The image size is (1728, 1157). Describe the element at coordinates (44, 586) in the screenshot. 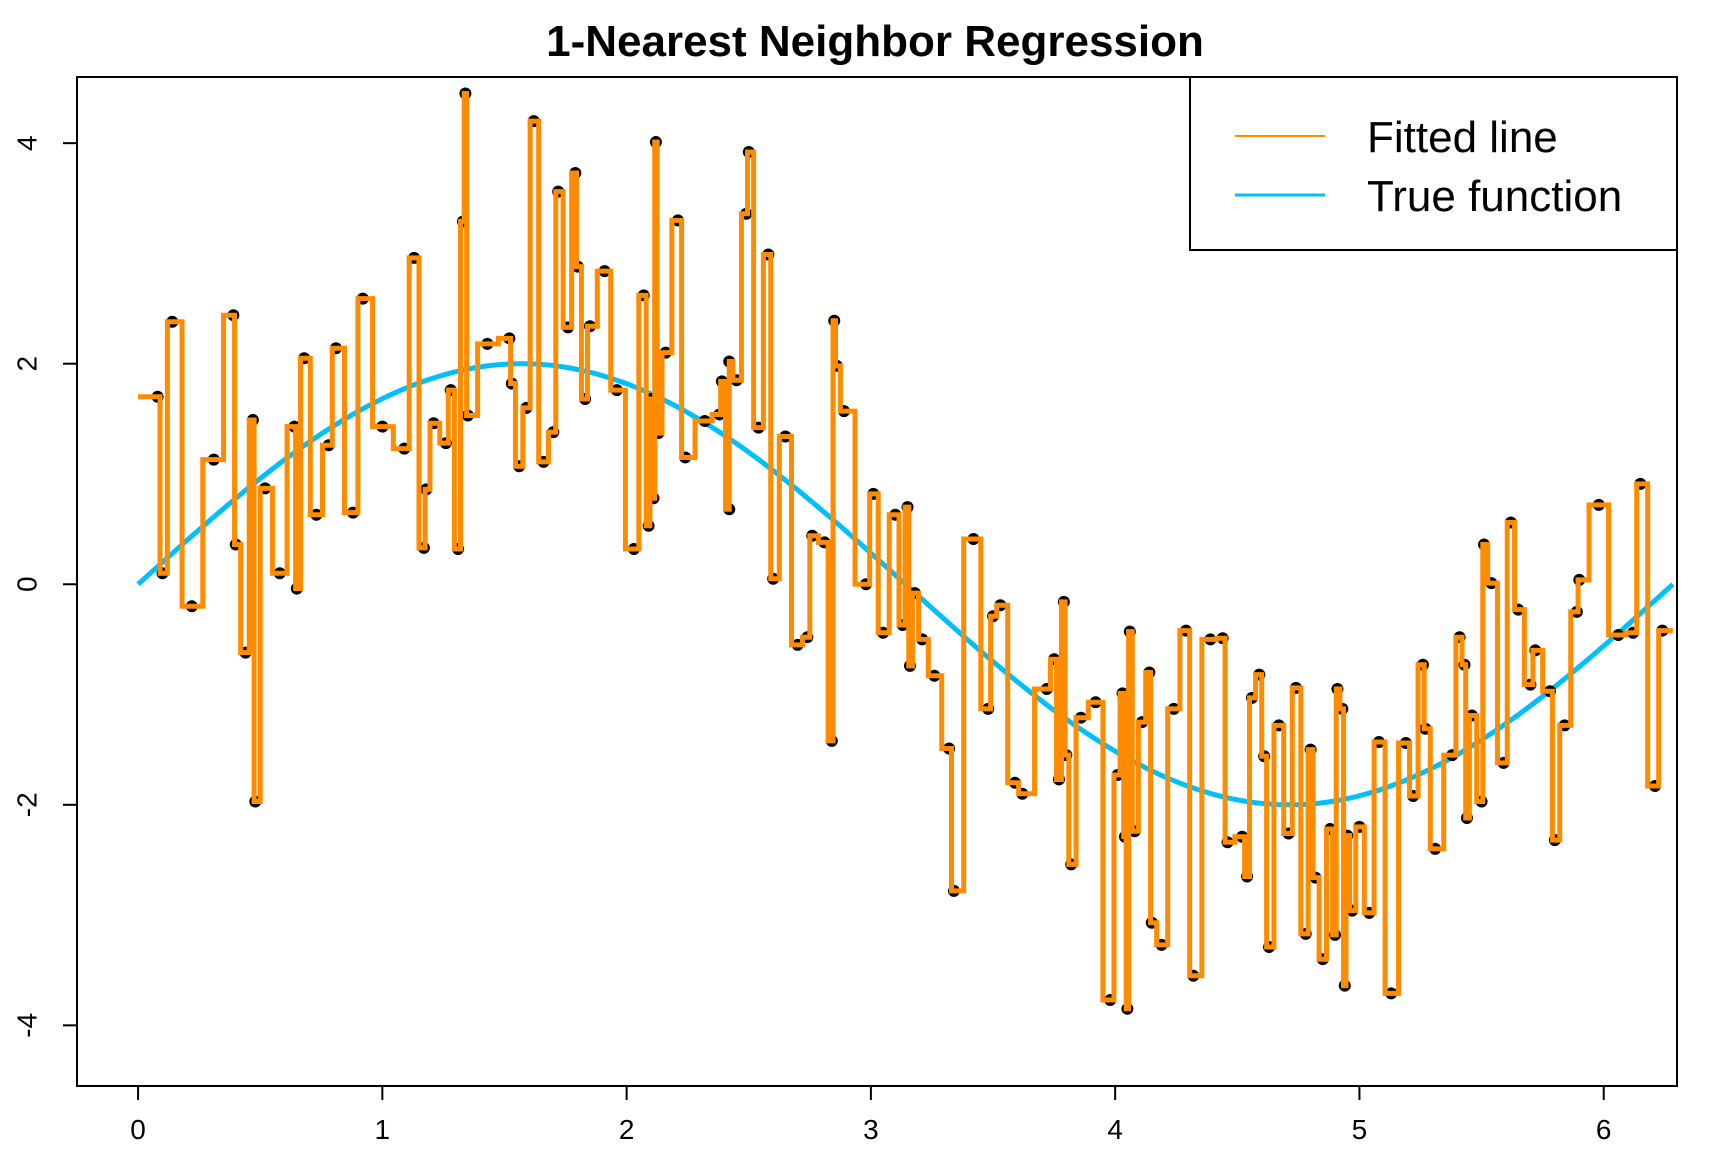

I see `y-axis: -4 -2 0 2 4` at that location.